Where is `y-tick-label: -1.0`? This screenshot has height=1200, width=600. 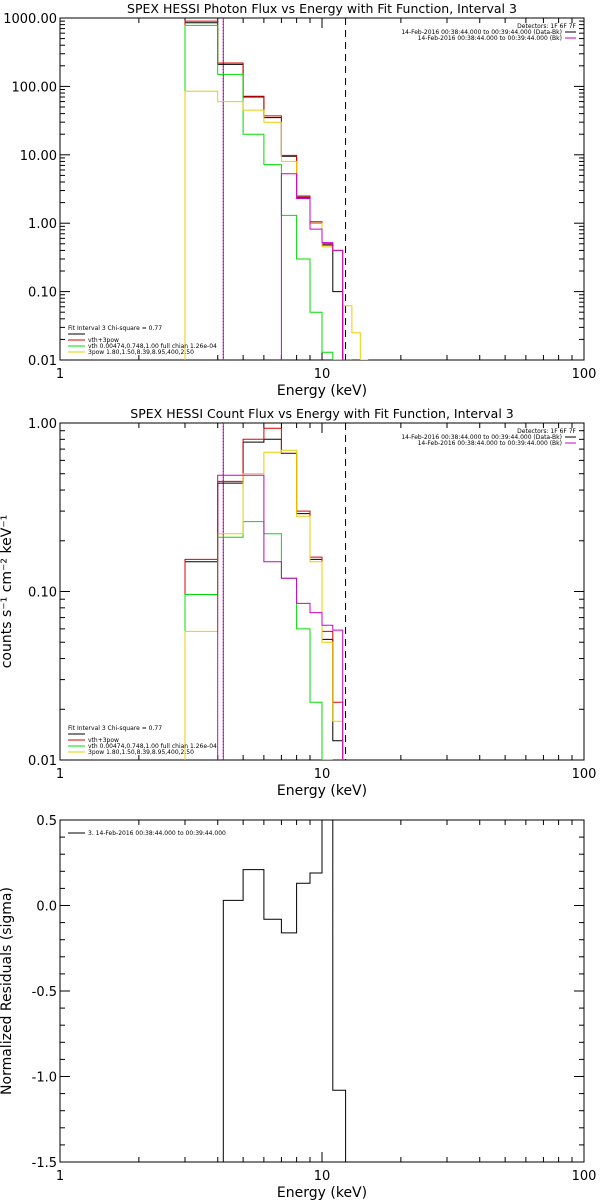
y-tick-label: -1.0 is located at coordinates (44, 1078).